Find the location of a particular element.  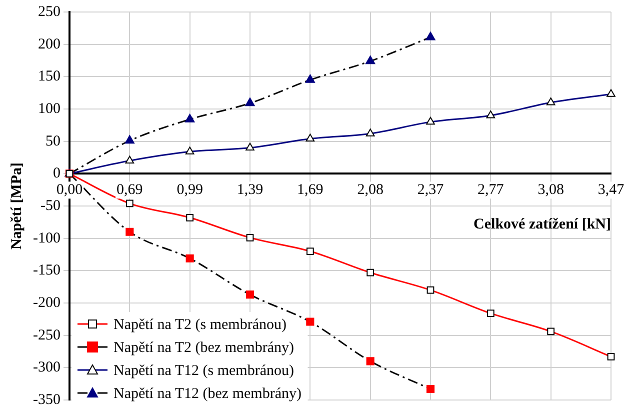

legend-label: Napětí na T2 (bez membrány) is located at coordinates (203, 348).